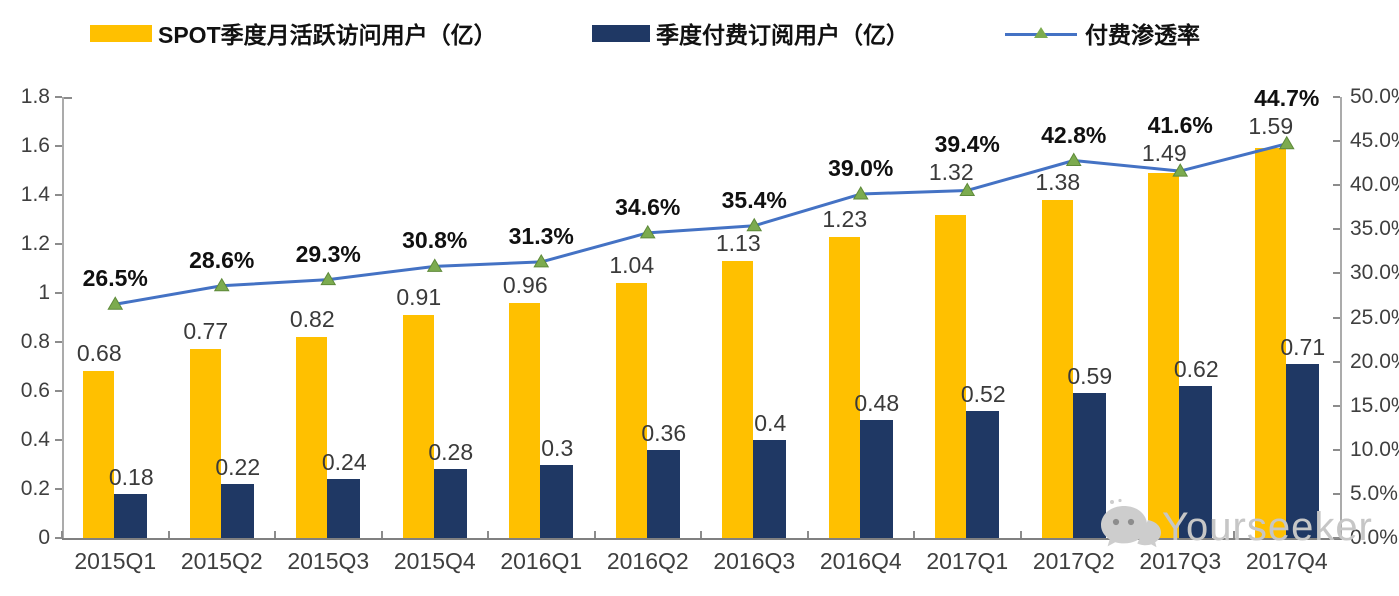  Describe the element at coordinates (860, 561) in the screenshot. I see `x-tick-label: 2016Q4` at that location.